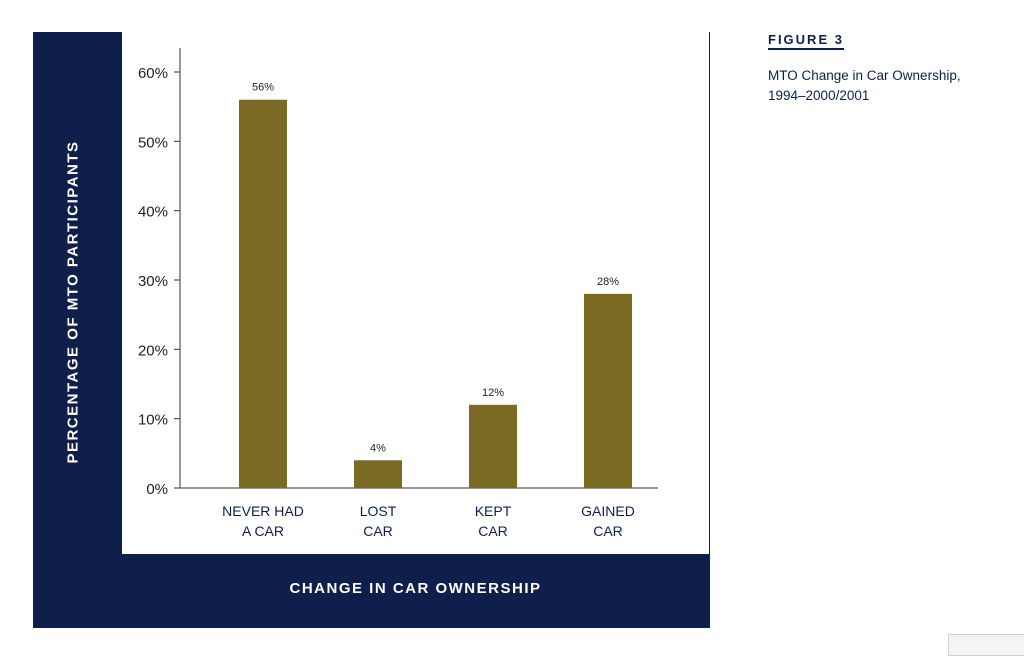 This screenshot has width=1024, height=656. Describe the element at coordinates (263, 88) in the screenshot. I see `bar-value-label: 56%` at that location.